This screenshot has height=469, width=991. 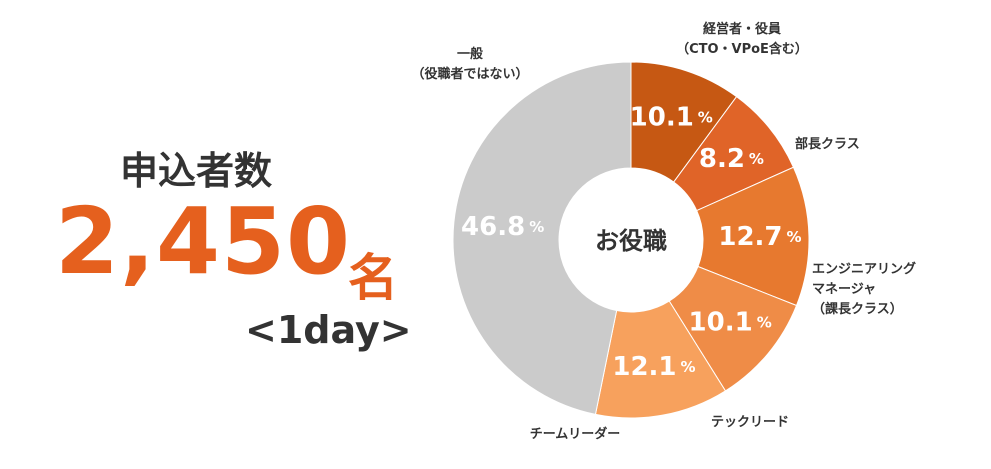 What do you see at coordinates (470, 64) in the screenshot?
I see `slice-name: 一般 （役職者ではない）` at bounding box center [470, 64].